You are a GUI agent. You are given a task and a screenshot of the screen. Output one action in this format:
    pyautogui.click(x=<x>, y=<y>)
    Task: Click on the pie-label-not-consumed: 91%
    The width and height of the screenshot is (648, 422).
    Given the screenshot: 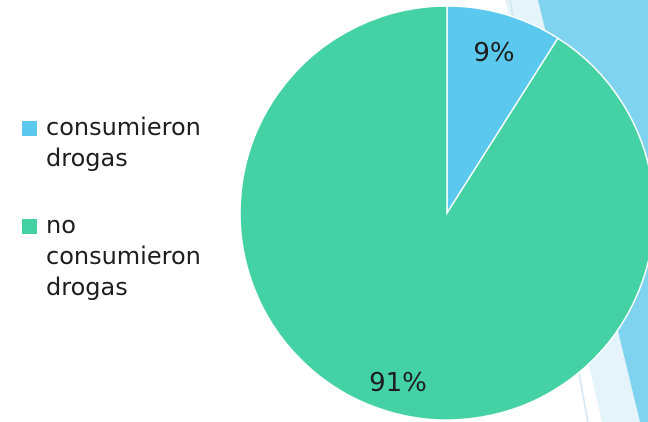 What is the action you would take?
    pyautogui.click(x=398, y=383)
    